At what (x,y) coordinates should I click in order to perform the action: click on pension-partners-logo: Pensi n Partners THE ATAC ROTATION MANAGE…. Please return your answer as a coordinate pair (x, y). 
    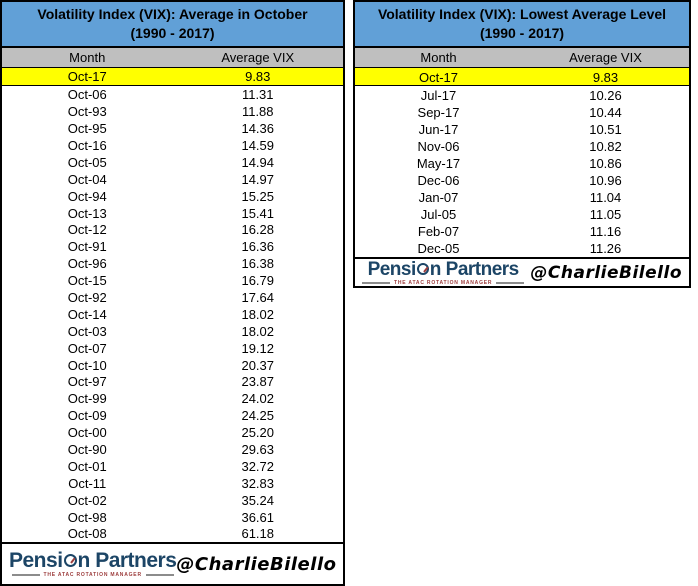
    Looking at the image, I should click on (443, 272).